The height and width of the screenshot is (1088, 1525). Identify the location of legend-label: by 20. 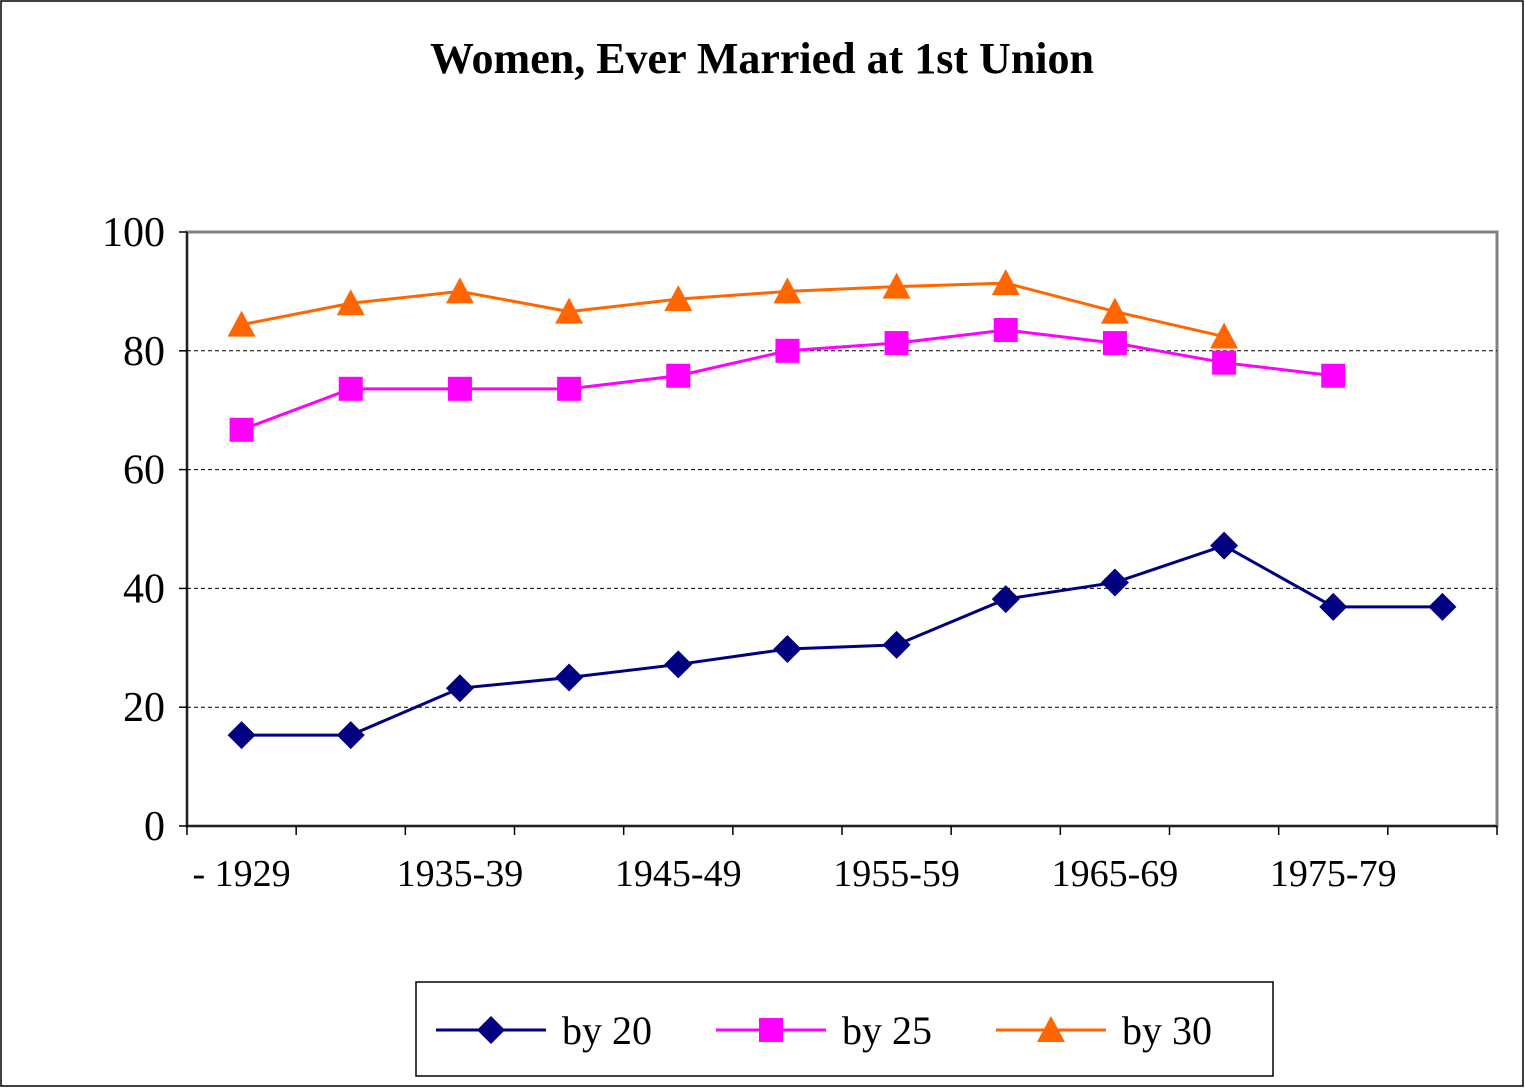
(607, 1030).